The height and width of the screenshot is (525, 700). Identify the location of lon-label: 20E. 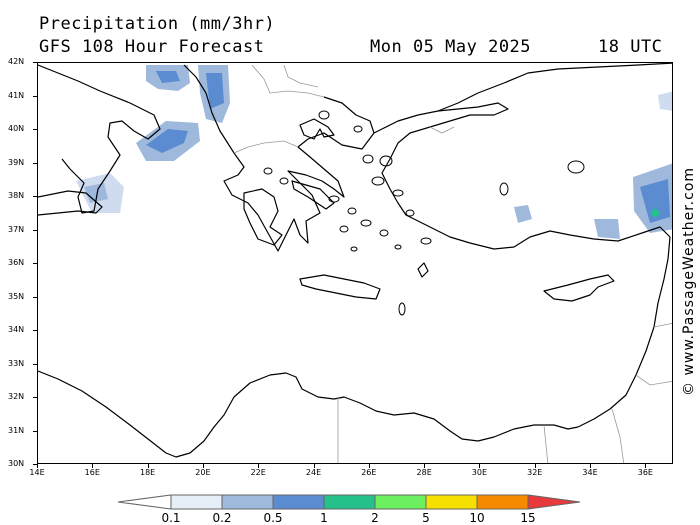
(203, 472).